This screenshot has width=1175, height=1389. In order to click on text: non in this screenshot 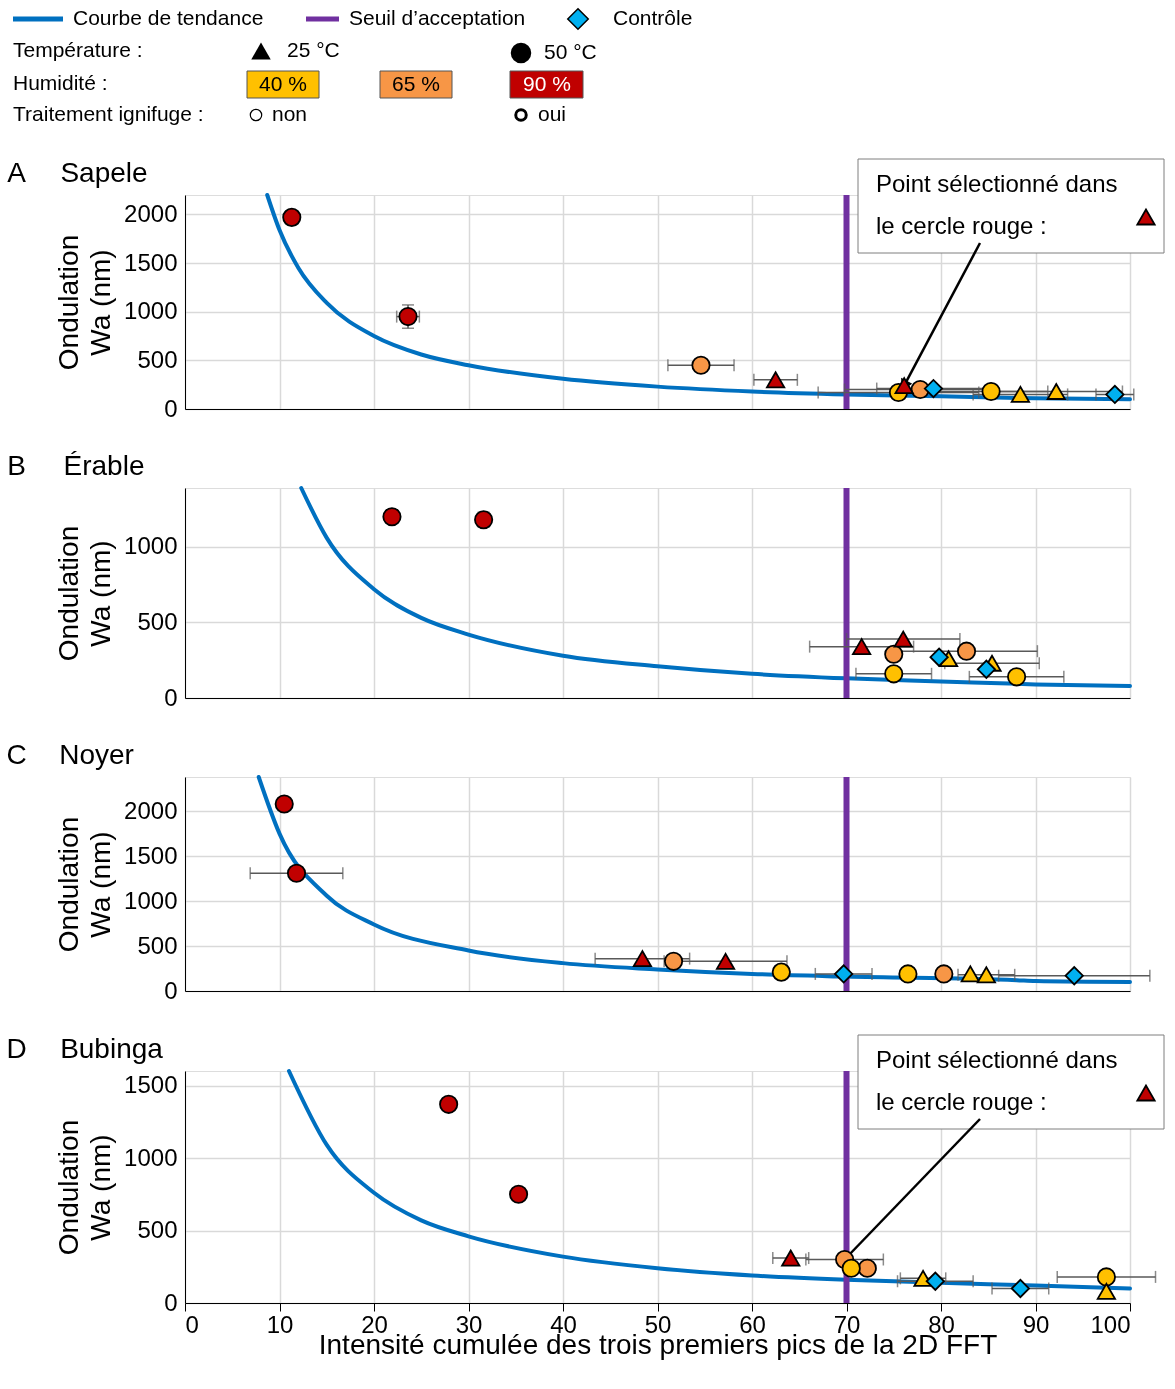, I will do `click(290, 113)`.